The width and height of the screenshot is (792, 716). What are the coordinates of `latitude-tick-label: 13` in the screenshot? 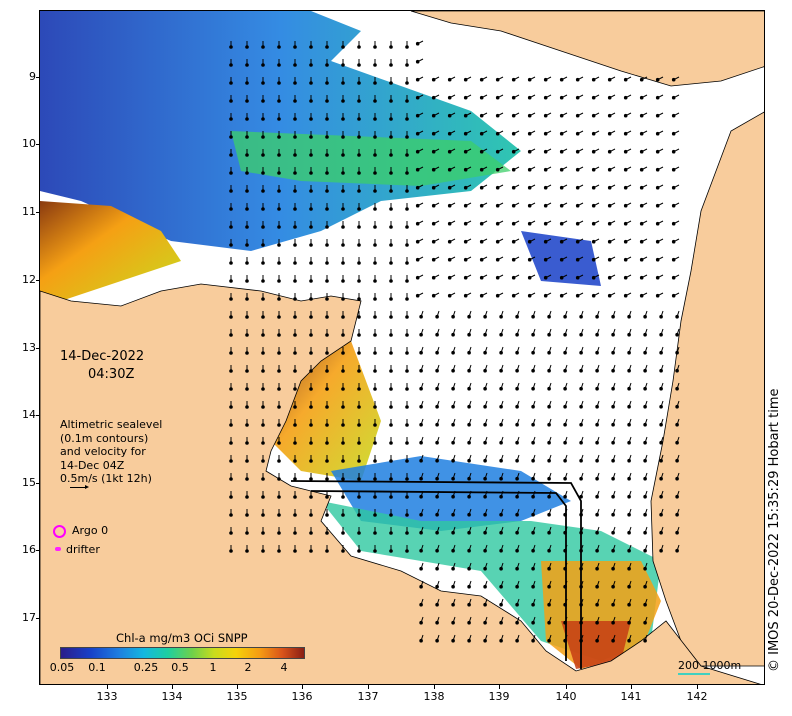 It's located at (29, 347).